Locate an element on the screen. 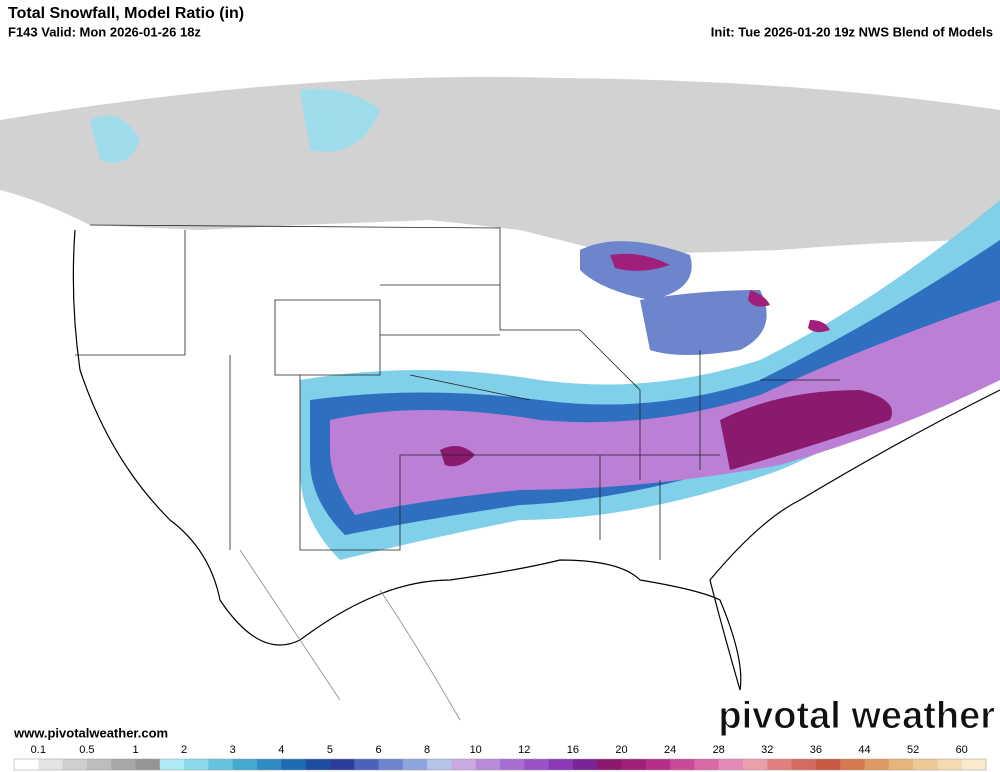  colorbar-label: 2 is located at coordinates (184, 750).